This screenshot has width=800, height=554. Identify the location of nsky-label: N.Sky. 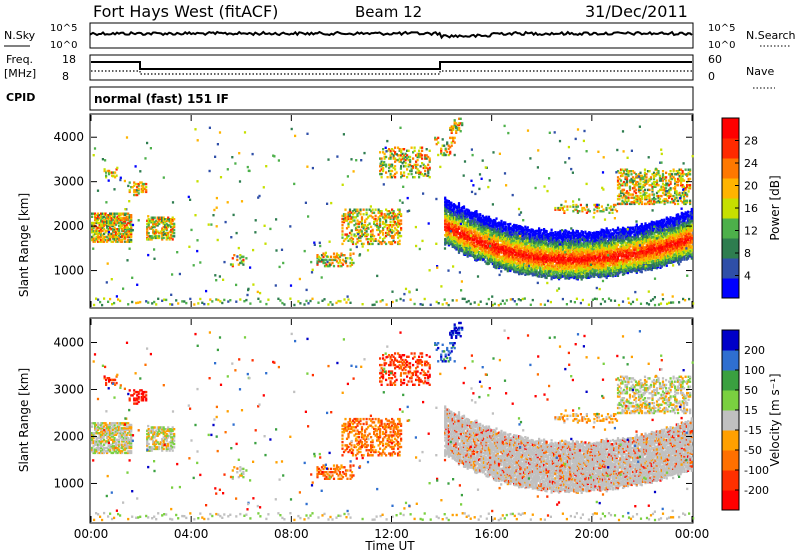
(20, 35).